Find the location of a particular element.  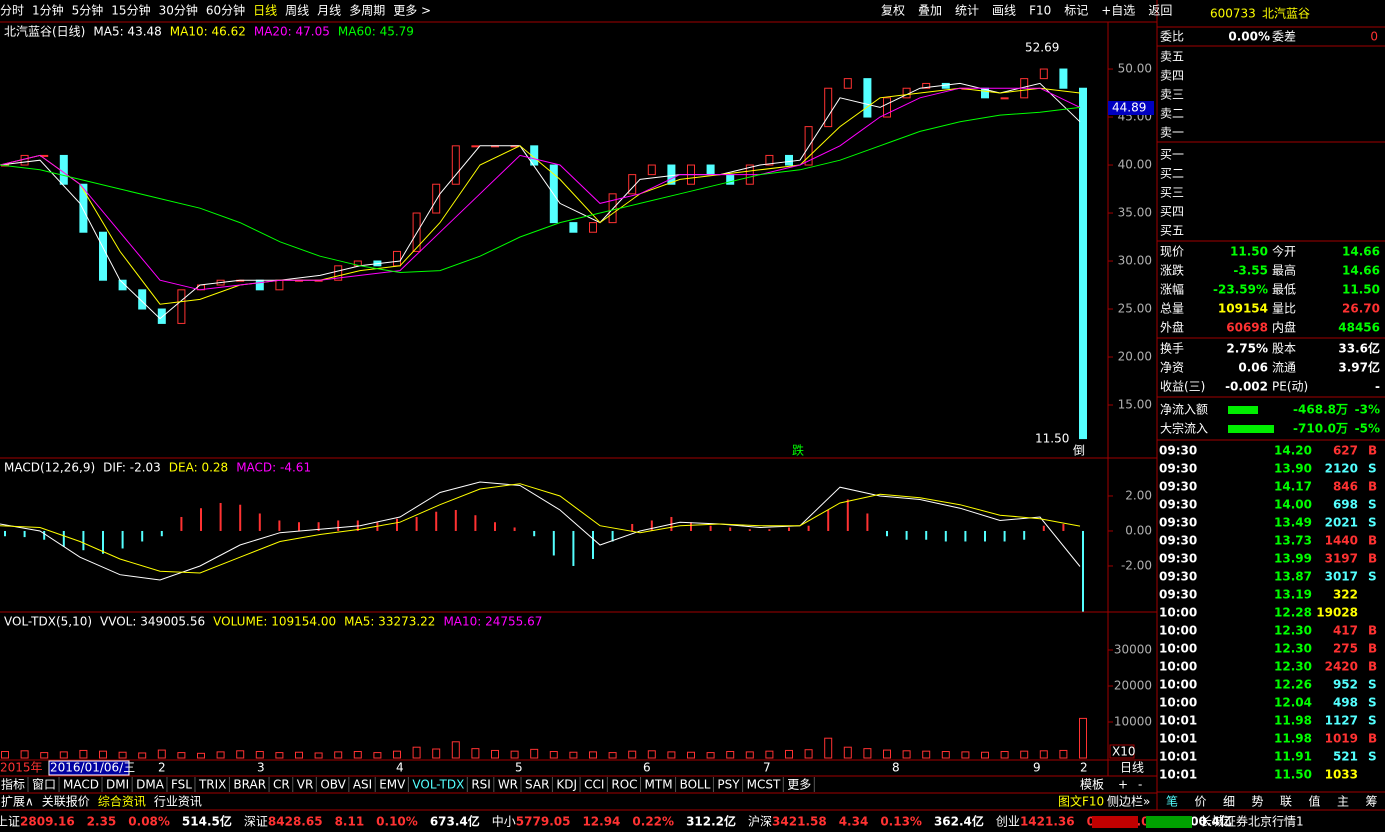

indicator-tab: MTM is located at coordinates (659, 785).